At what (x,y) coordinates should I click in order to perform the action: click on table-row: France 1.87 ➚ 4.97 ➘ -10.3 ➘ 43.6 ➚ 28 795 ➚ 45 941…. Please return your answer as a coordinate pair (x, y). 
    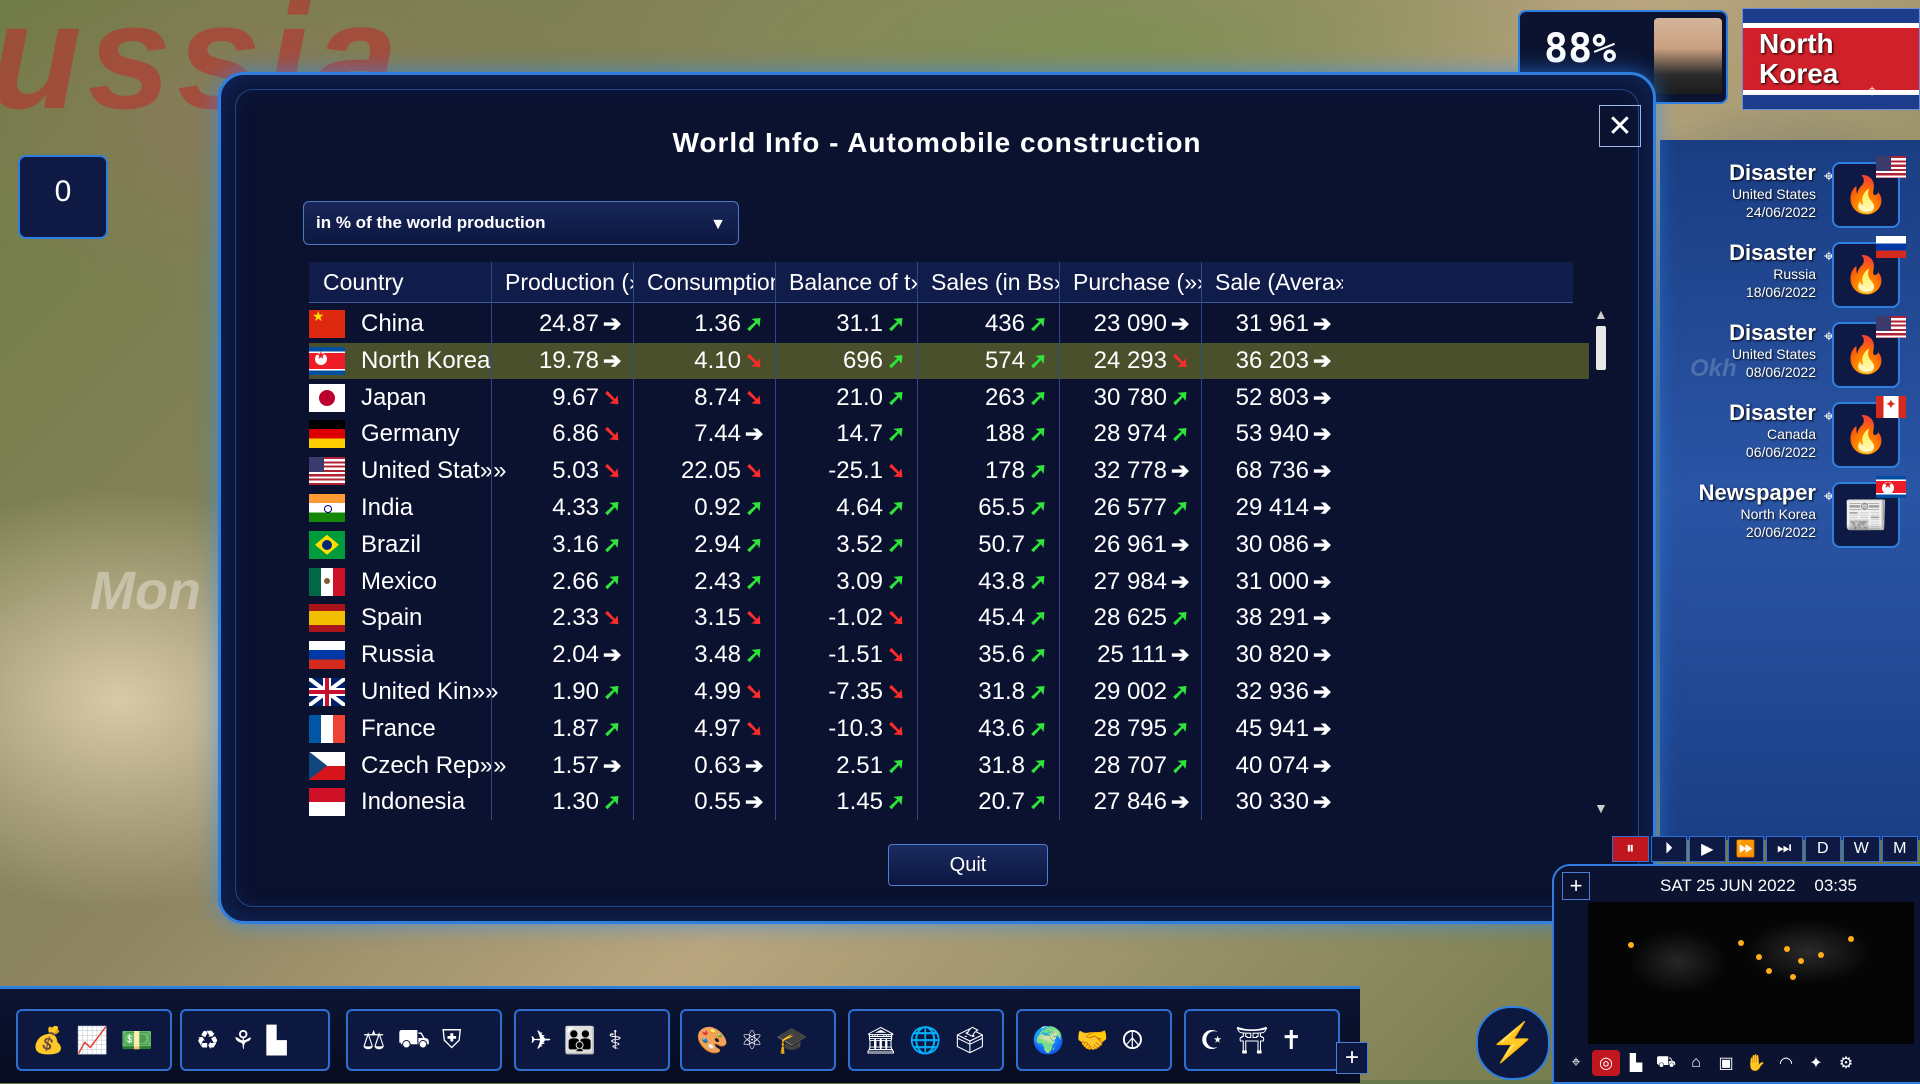
    Looking at the image, I should click on (949, 729).